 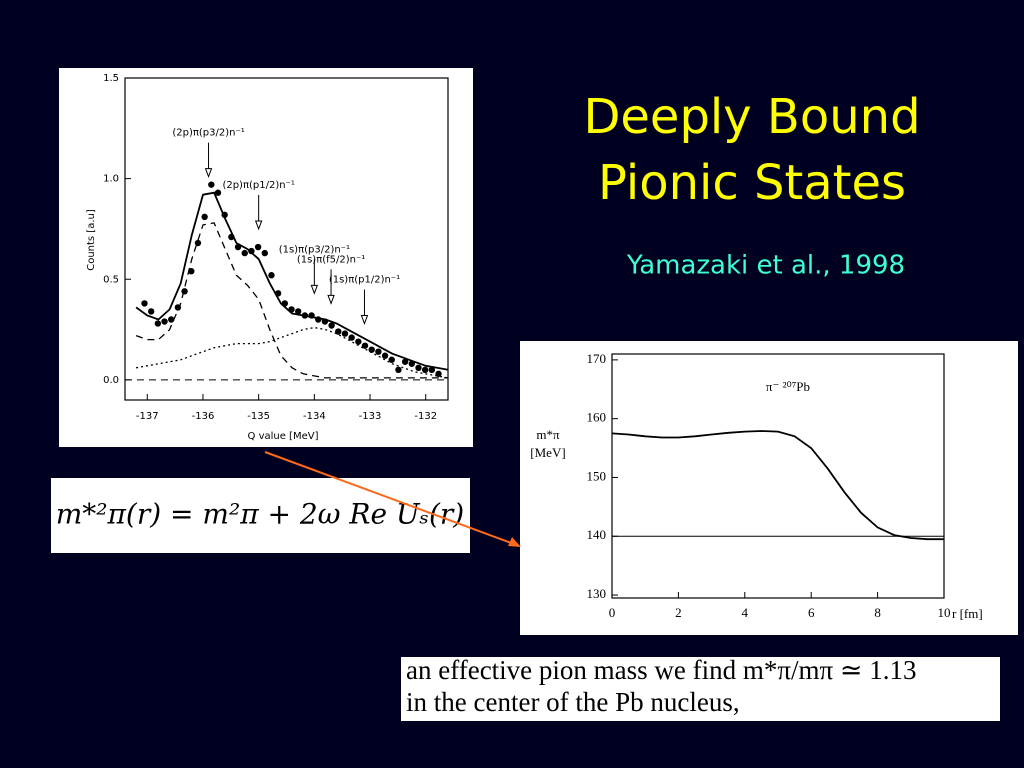 I want to click on formula-box, so click(x=260, y=515).